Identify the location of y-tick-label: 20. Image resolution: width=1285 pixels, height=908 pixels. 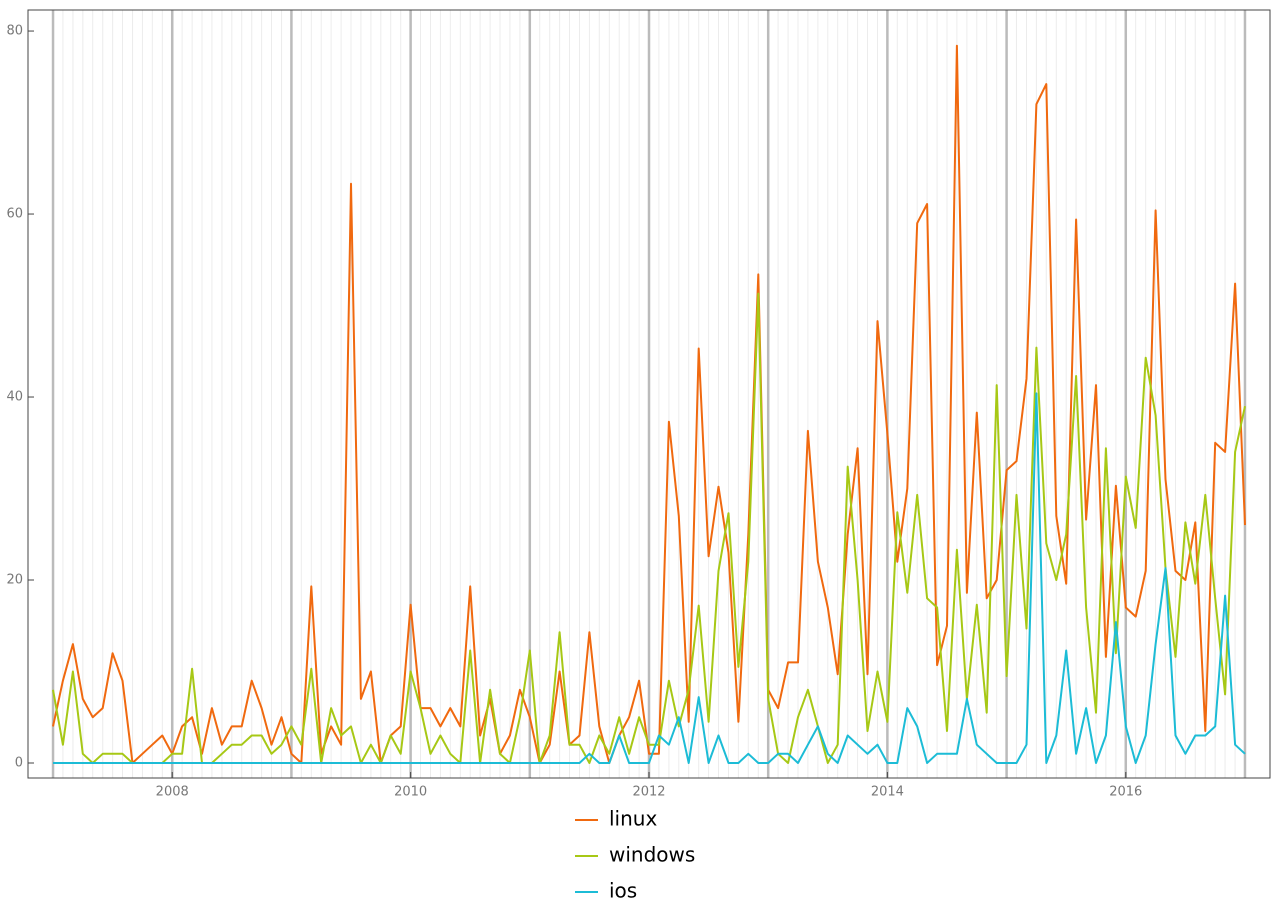
(14, 580).